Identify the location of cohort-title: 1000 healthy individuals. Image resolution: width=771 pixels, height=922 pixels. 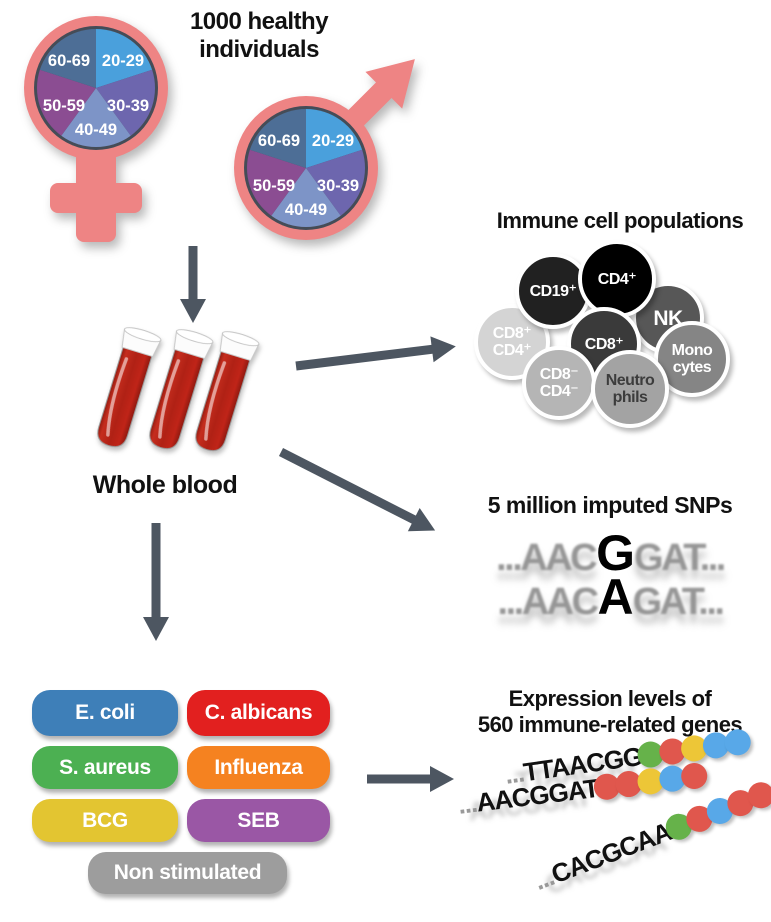
(259, 35).